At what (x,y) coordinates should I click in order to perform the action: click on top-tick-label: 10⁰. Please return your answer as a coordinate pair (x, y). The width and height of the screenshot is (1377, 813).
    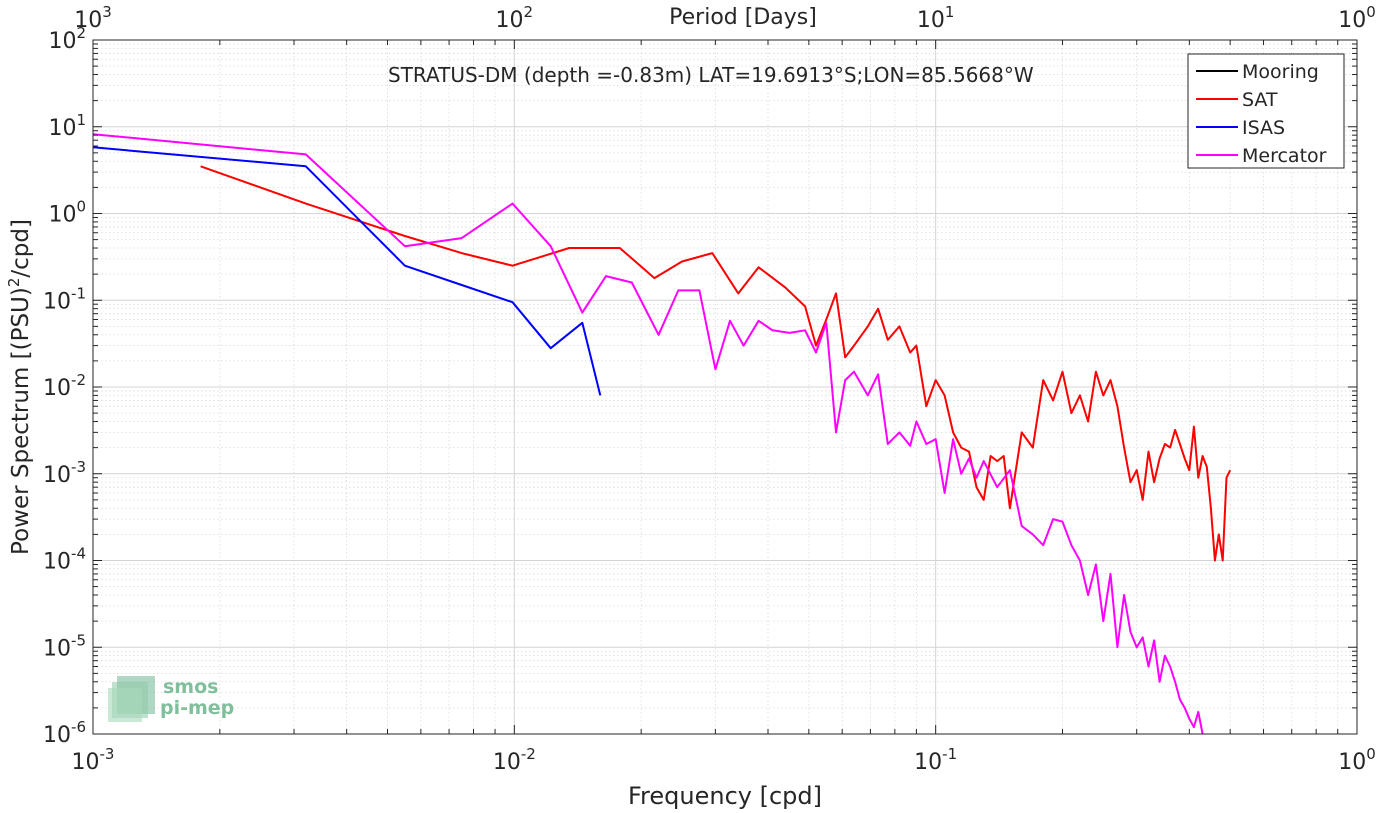
    Looking at the image, I should click on (1357, 18).